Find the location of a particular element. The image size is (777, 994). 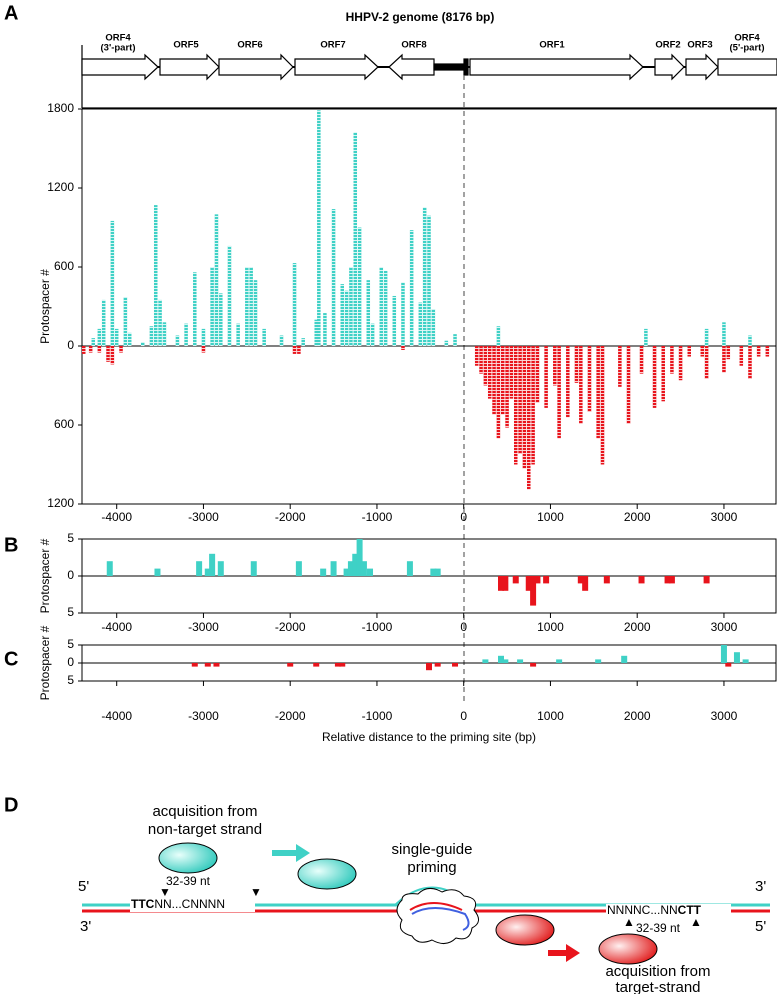

orf-label: (5'-part) is located at coordinates (747, 48).